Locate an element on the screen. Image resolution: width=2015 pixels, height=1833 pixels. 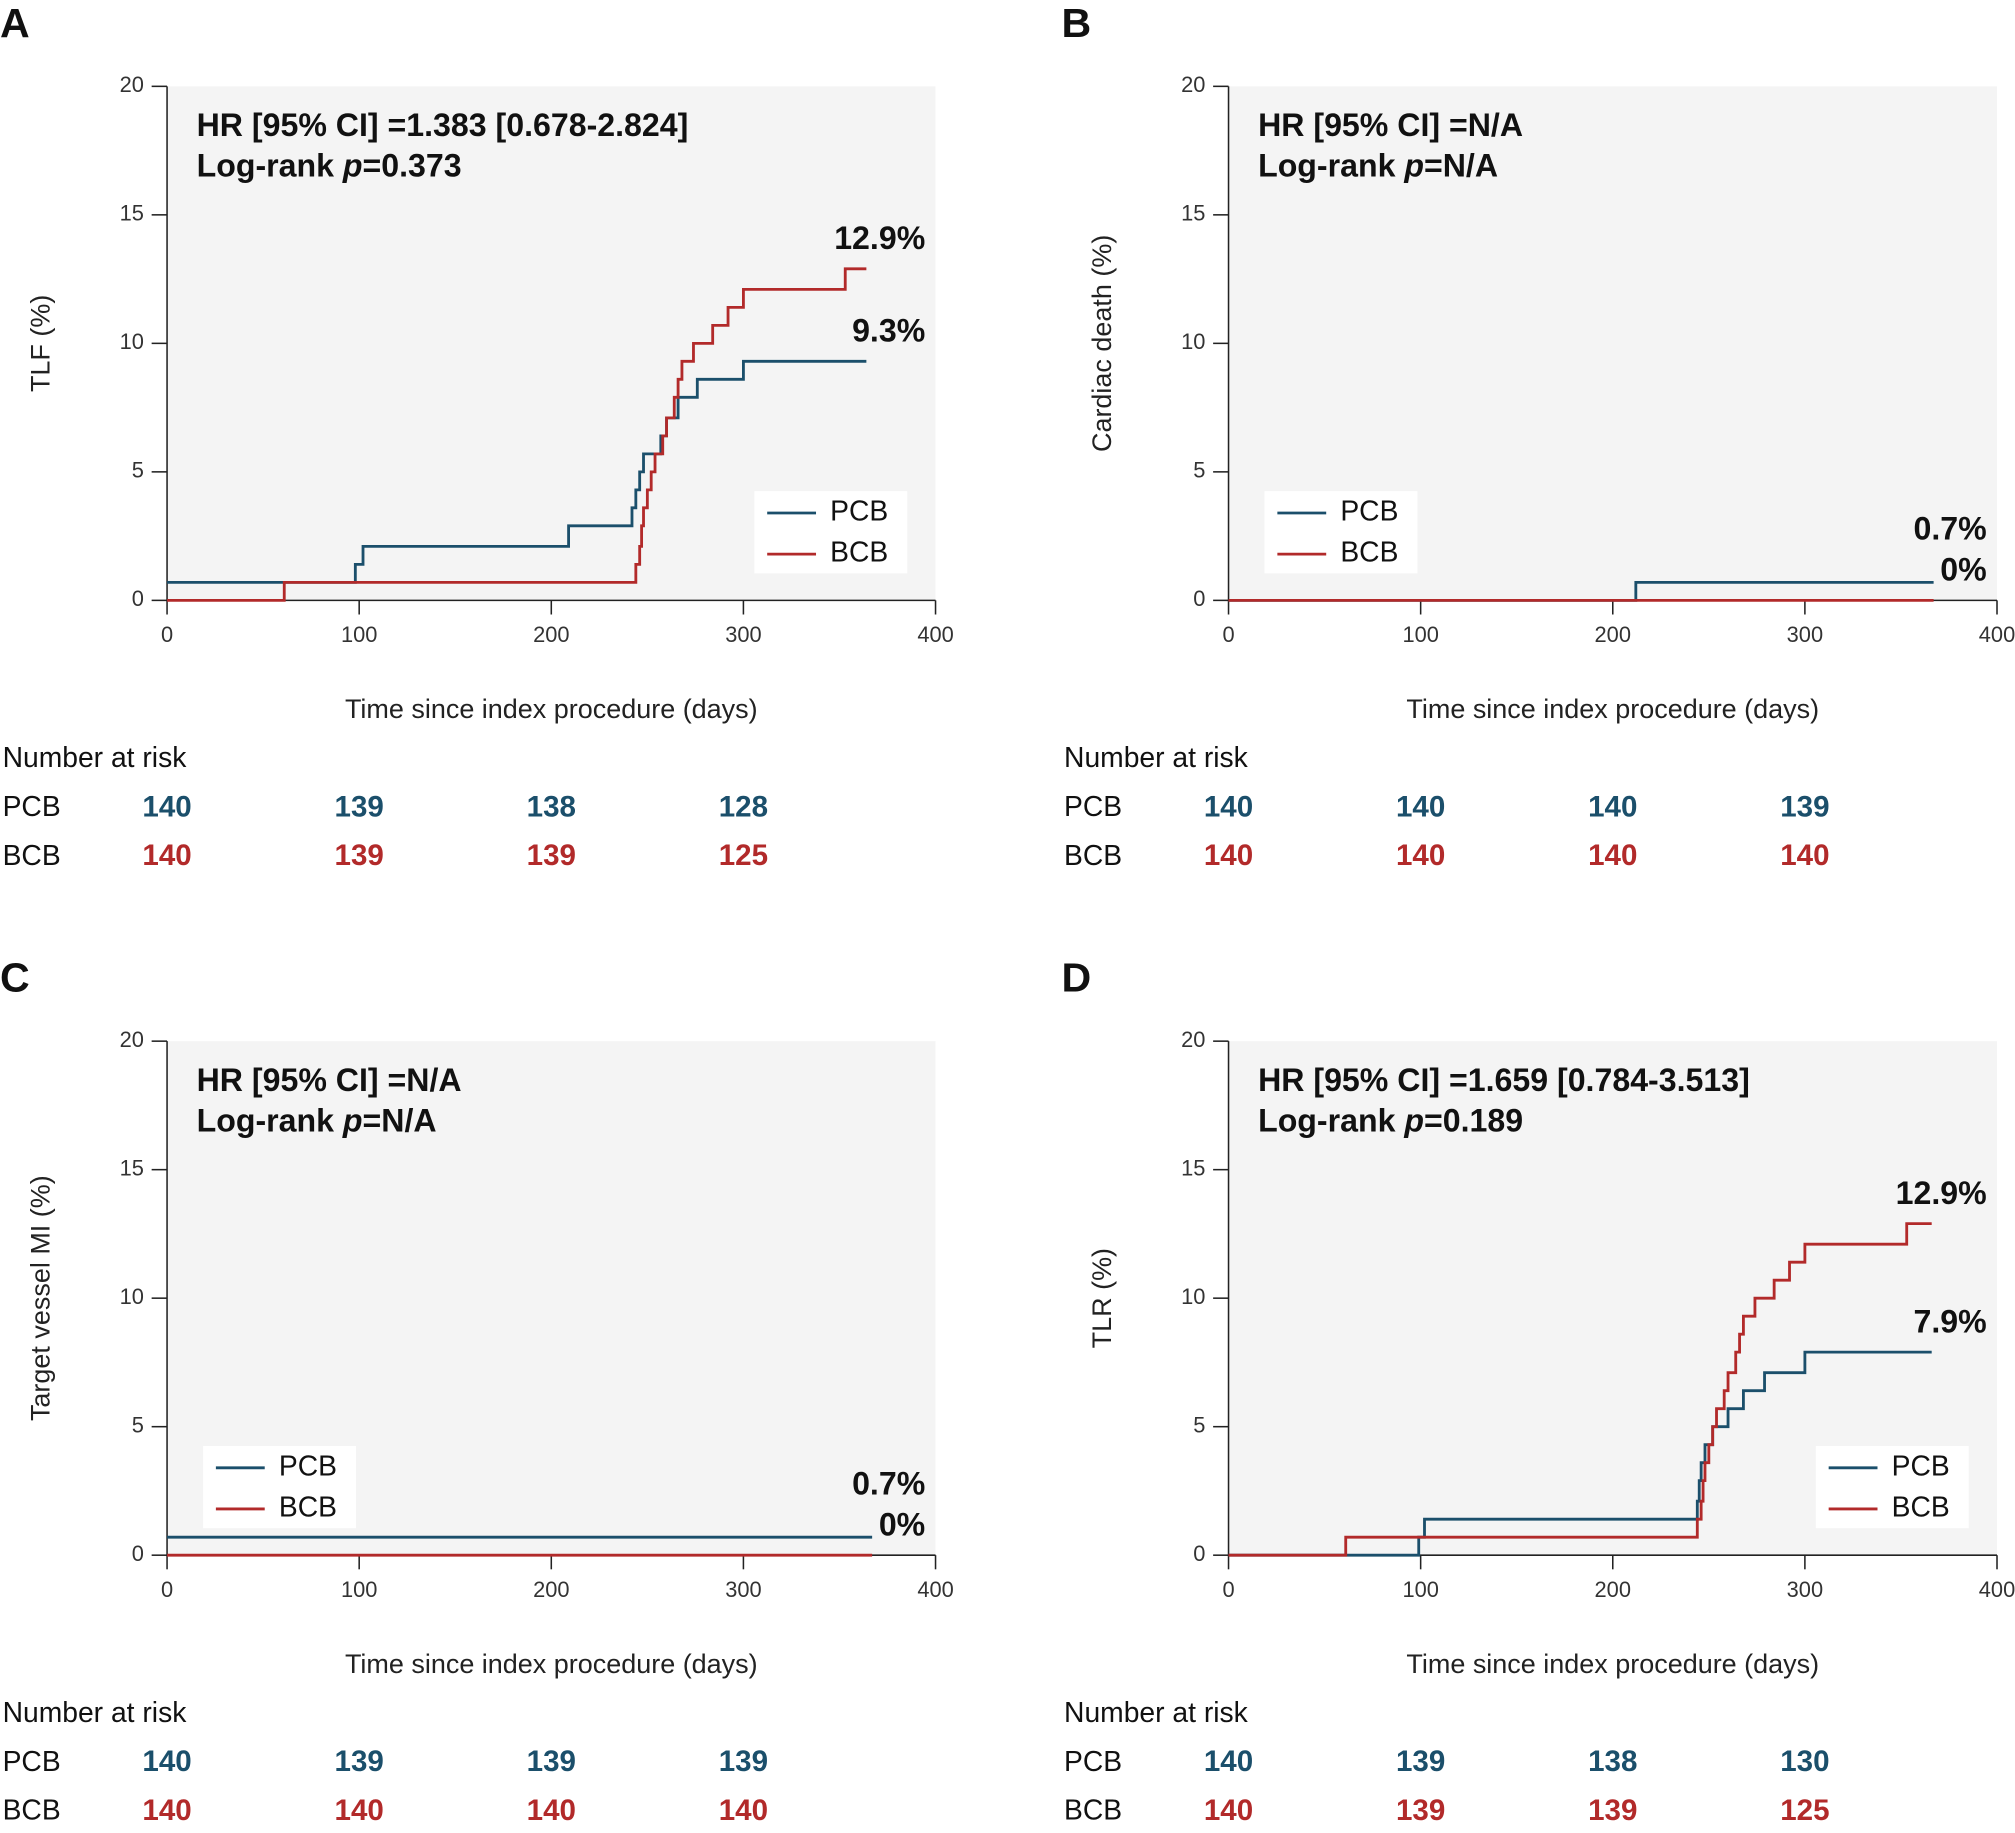
y-axis-title: TLR (%) is located at coordinates (1102, 1298).